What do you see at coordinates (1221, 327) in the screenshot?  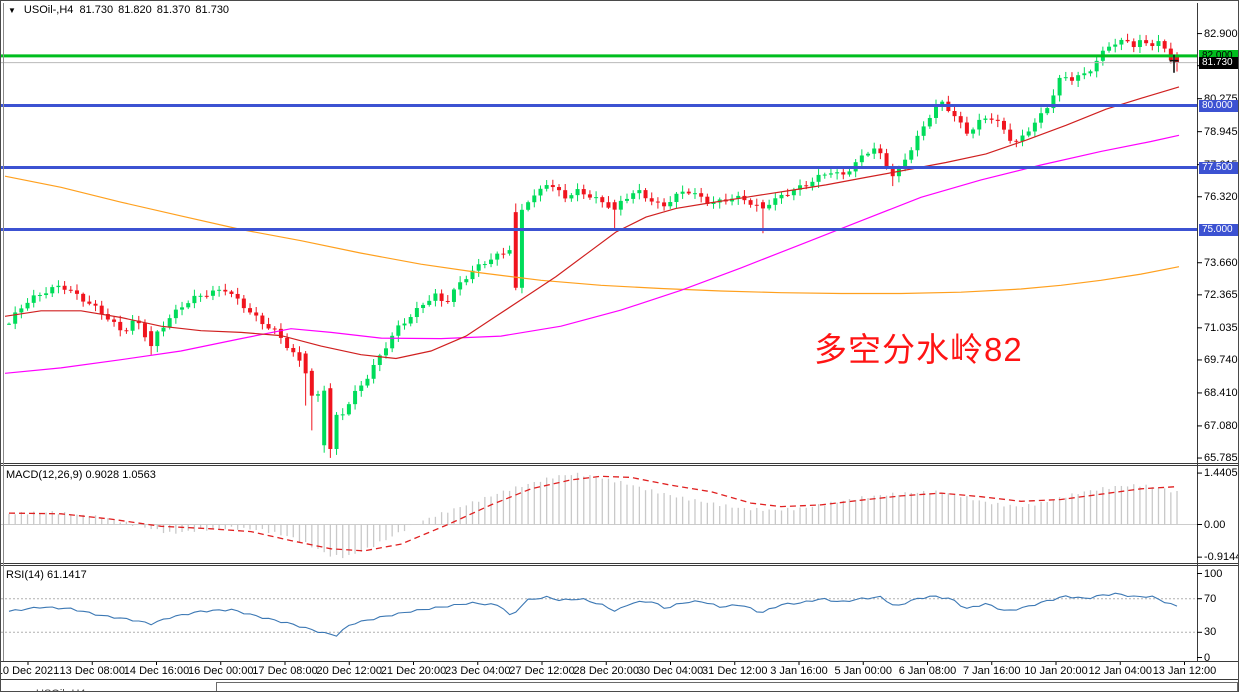 I see `price-tick-label: 71.035` at bounding box center [1221, 327].